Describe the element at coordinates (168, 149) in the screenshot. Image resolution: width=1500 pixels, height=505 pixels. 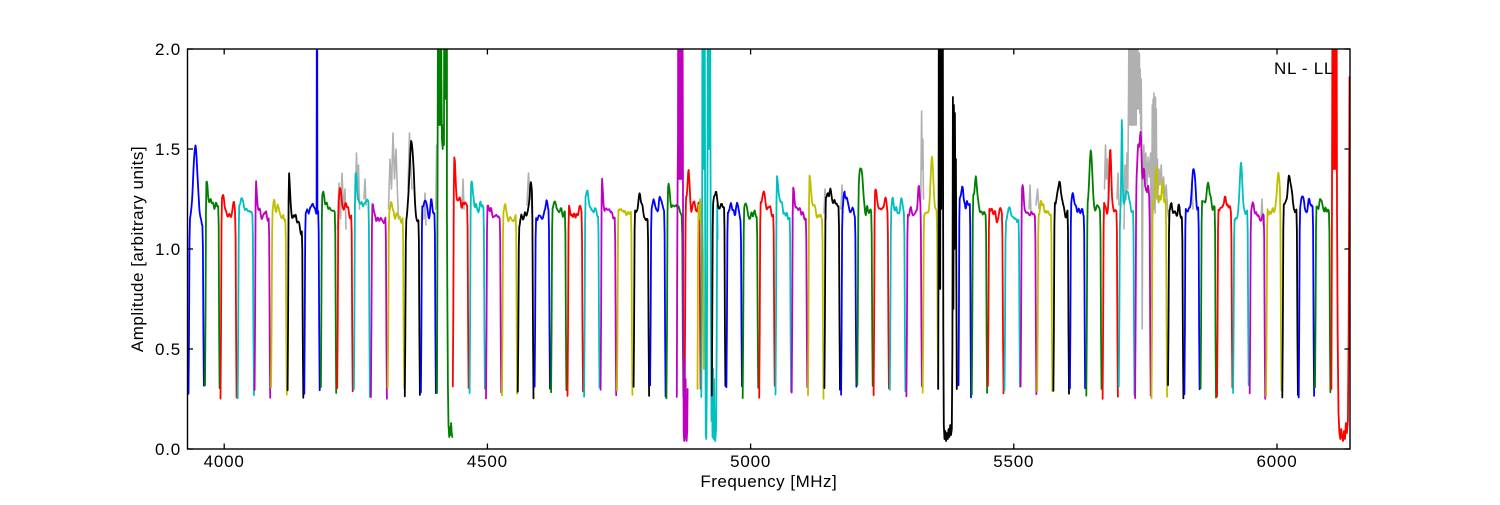
I see `svg-text: 1.5` at that location.